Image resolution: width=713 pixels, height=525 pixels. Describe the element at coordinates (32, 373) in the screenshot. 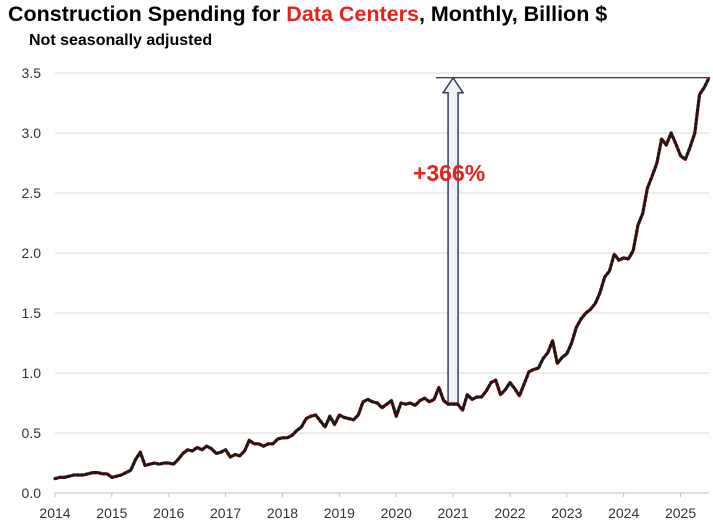

I see `y-tick-label: 1.0` at that location.